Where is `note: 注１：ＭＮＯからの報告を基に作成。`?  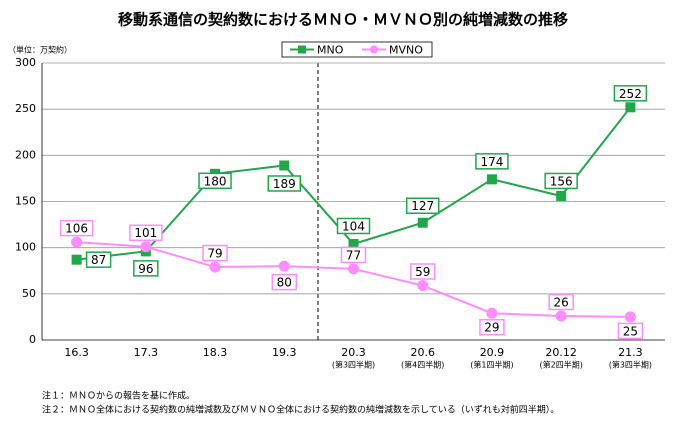 note: 注１：ＭＮＯからの報告を基に作成。 is located at coordinates (118, 396).